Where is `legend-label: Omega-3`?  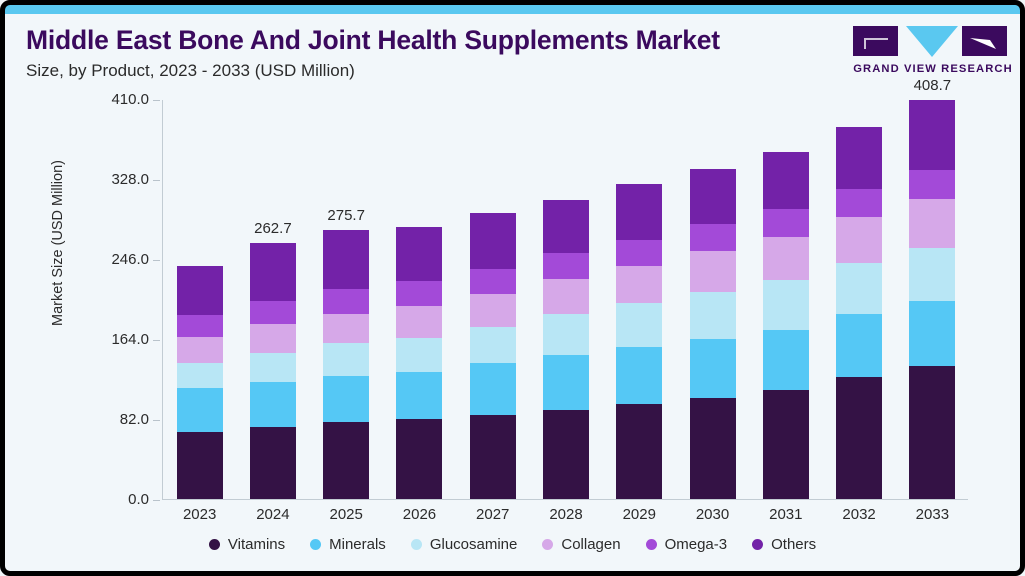
legend-label: Omega-3 is located at coordinates (696, 544).